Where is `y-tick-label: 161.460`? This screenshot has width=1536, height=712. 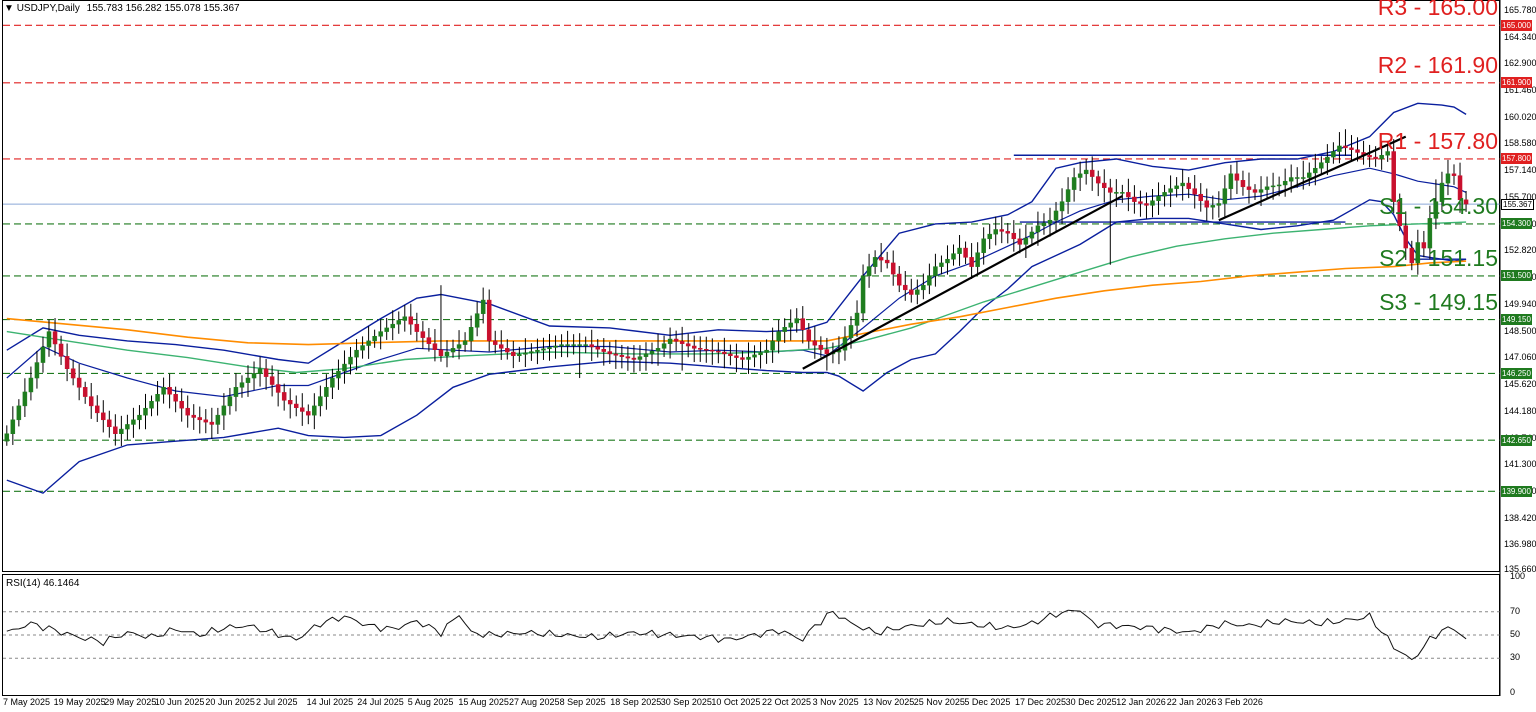 y-tick-label: 161.460 is located at coordinates (1520, 90).